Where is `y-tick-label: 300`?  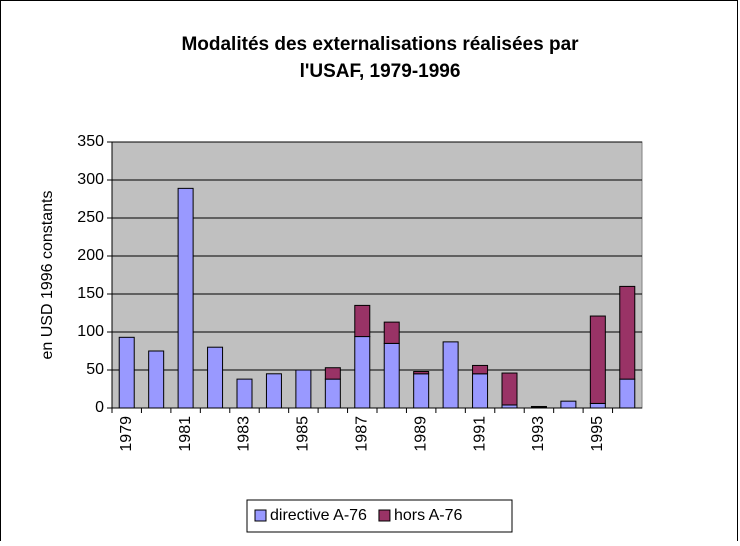
y-tick-label: 300 is located at coordinates (90, 179).